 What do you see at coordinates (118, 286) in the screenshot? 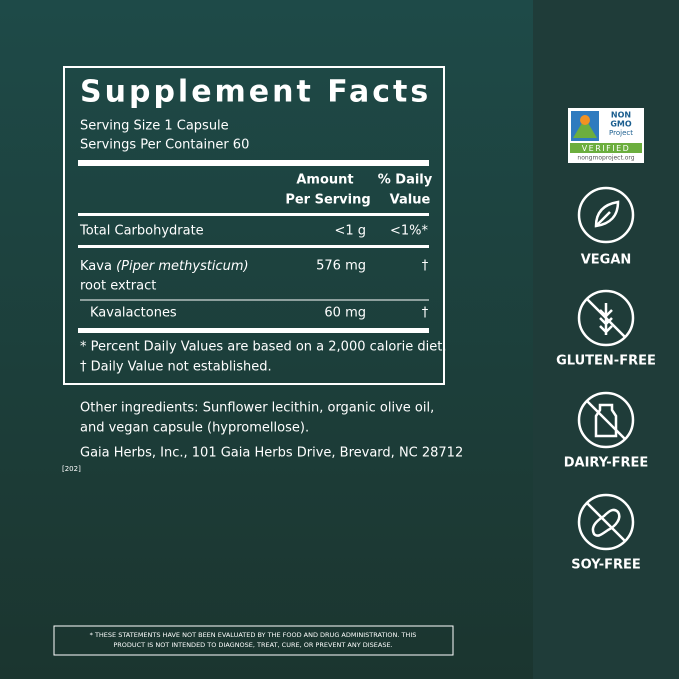
I see `nutrient: root extract` at bounding box center [118, 286].